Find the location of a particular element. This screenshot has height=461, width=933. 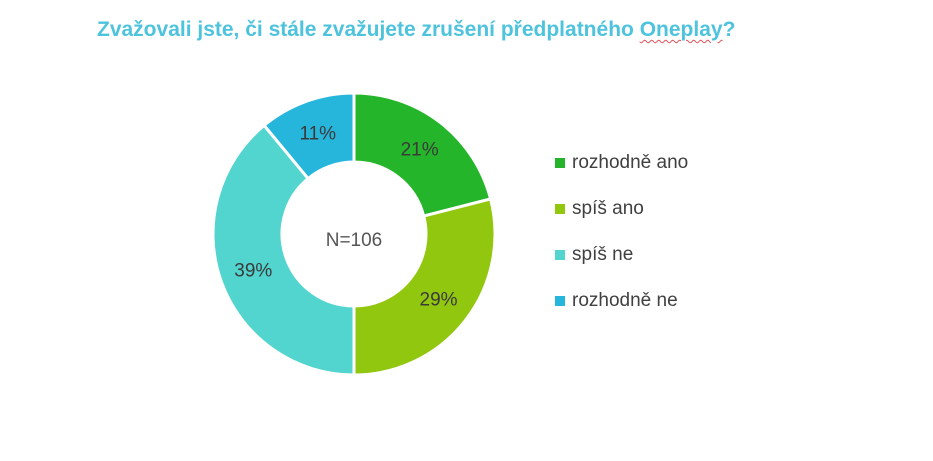

center-label: N=106 is located at coordinates (354, 240).